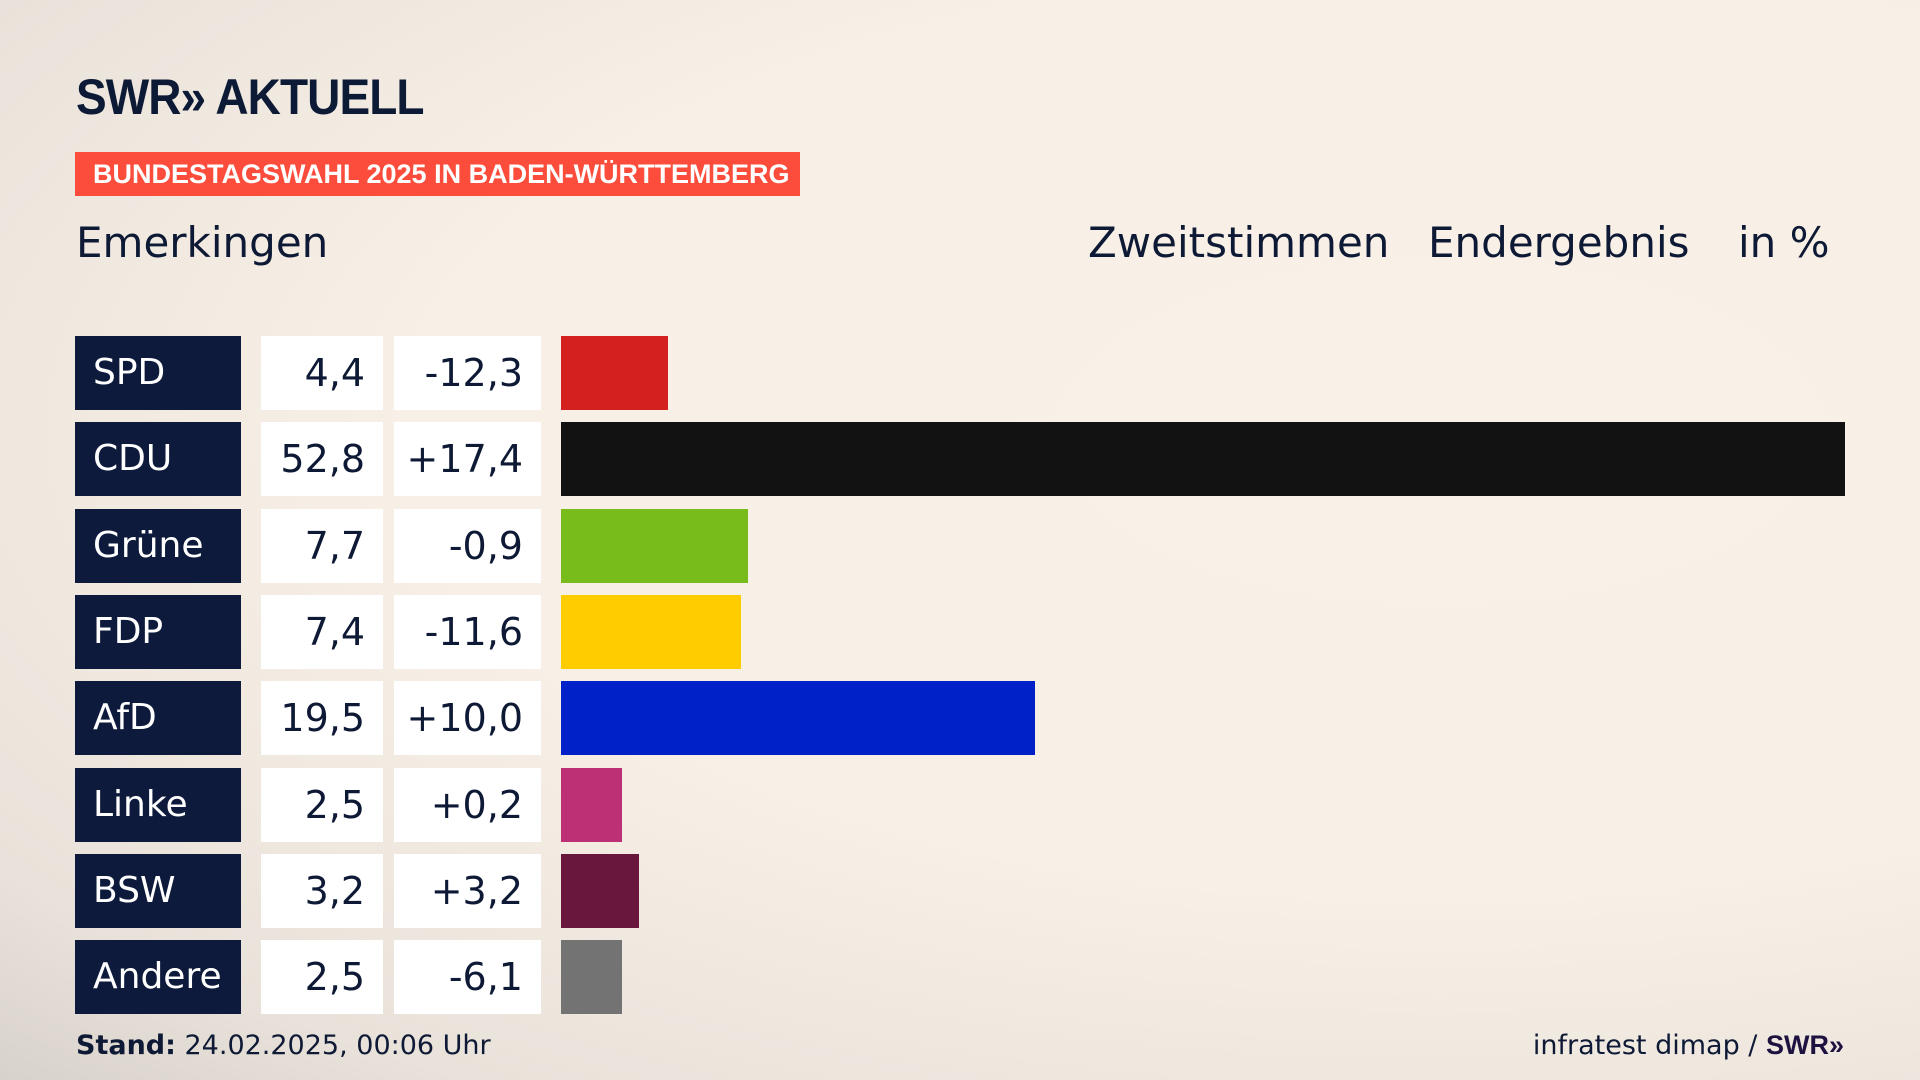 The height and width of the screenshot is (1080, 1920). Describe the element at coordinates (202, 242) in the screenshot. I see `place-title: Emerkingen` at that location.